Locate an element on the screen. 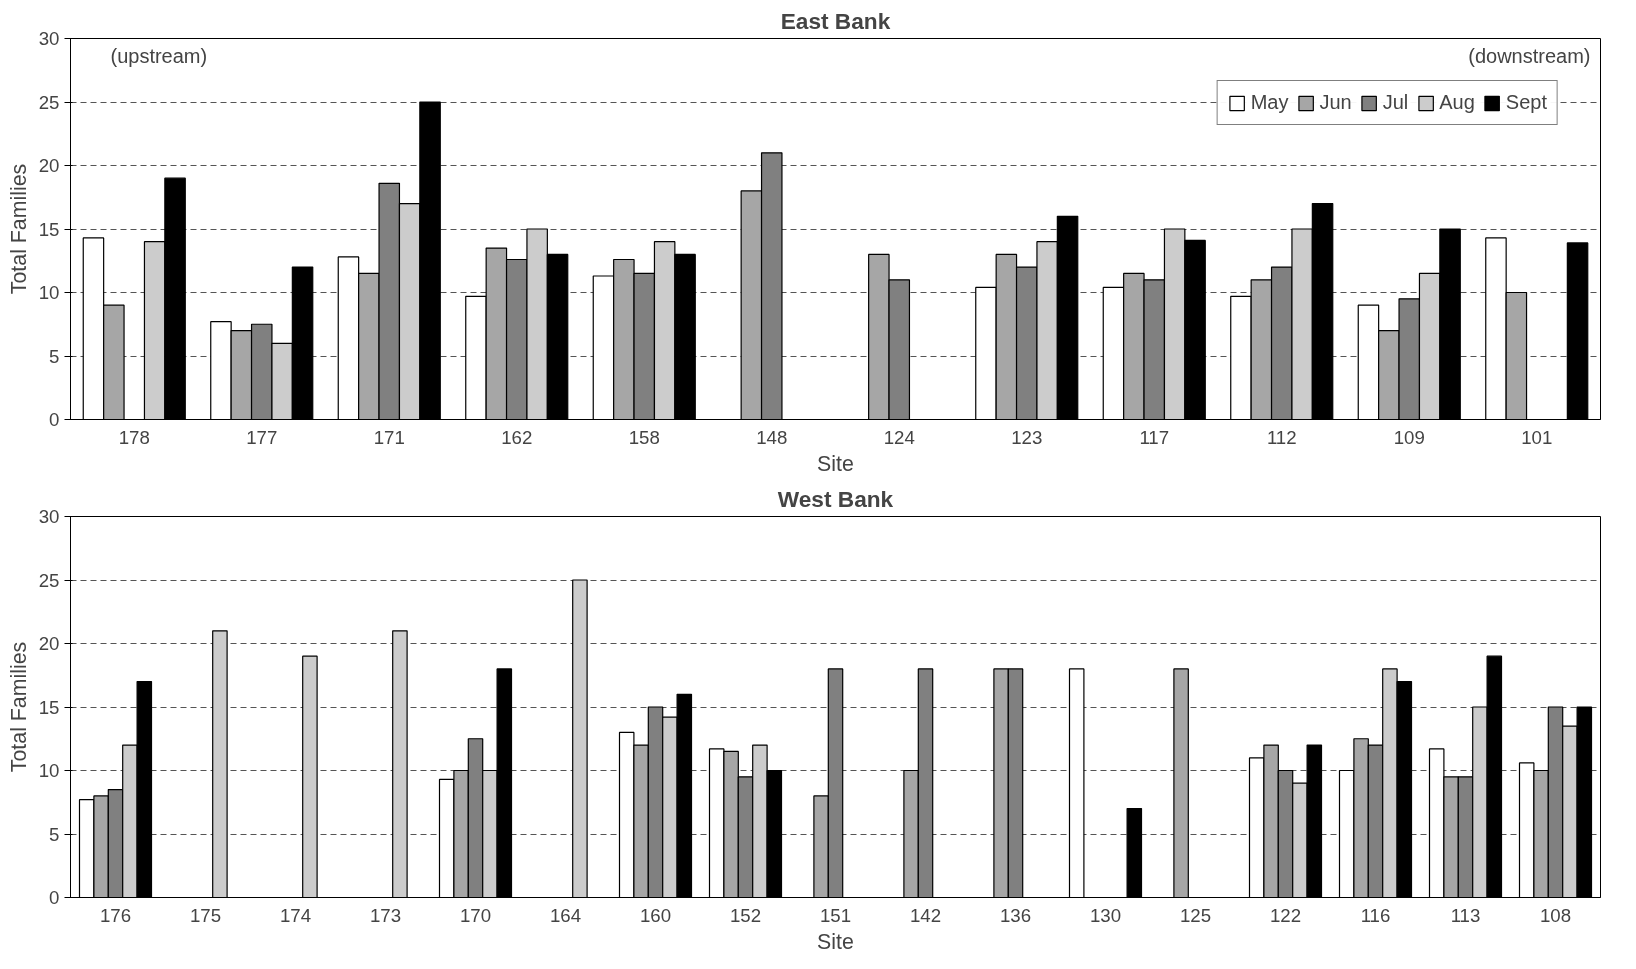 Image resolution: width=1636 pixels, height=969 pixels. x-tick-label: 164 is located at coordinates (565, 915).